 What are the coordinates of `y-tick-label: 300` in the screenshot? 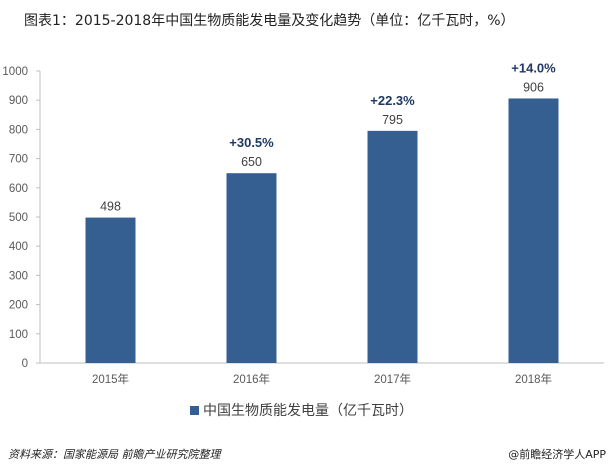 It's located at (18, 276).